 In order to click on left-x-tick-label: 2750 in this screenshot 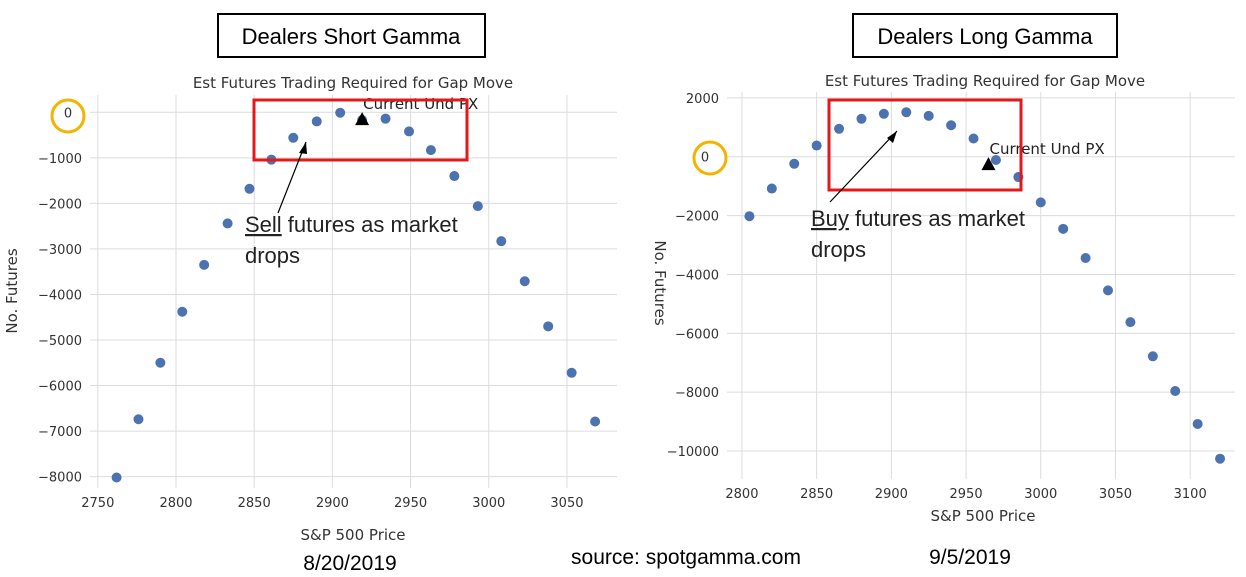, I will do `click(97, 503)`.